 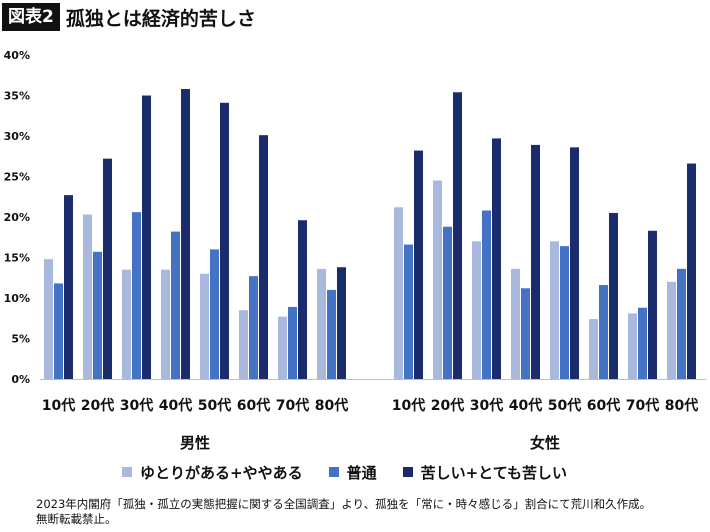 I want to click on y-tick-label: 5%, so click(x=20, y=339).